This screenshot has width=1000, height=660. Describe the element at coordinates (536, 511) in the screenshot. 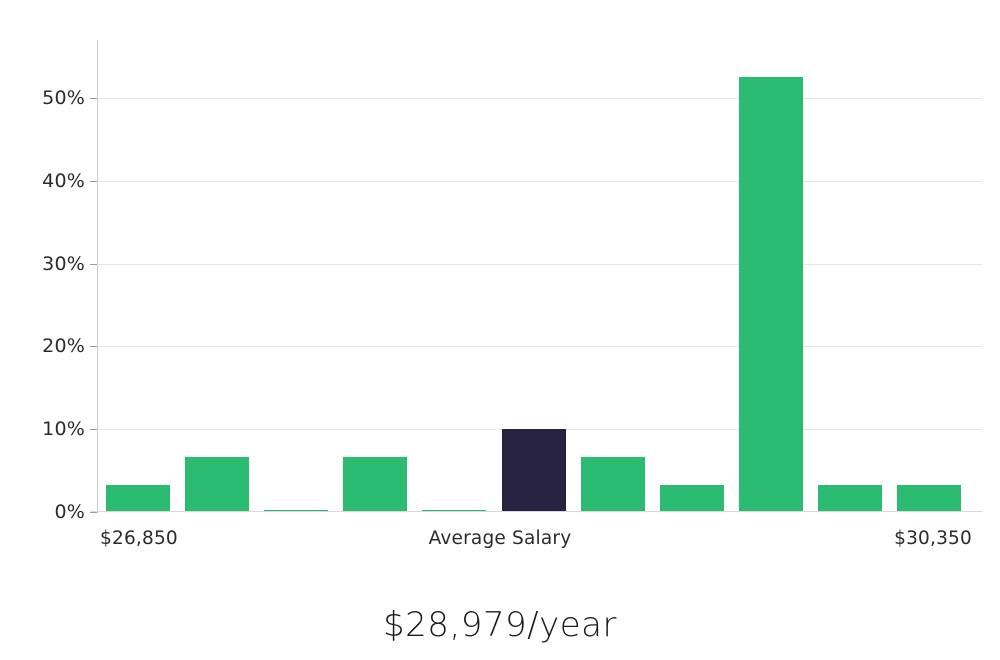

I see `zero-baseline` at that location.